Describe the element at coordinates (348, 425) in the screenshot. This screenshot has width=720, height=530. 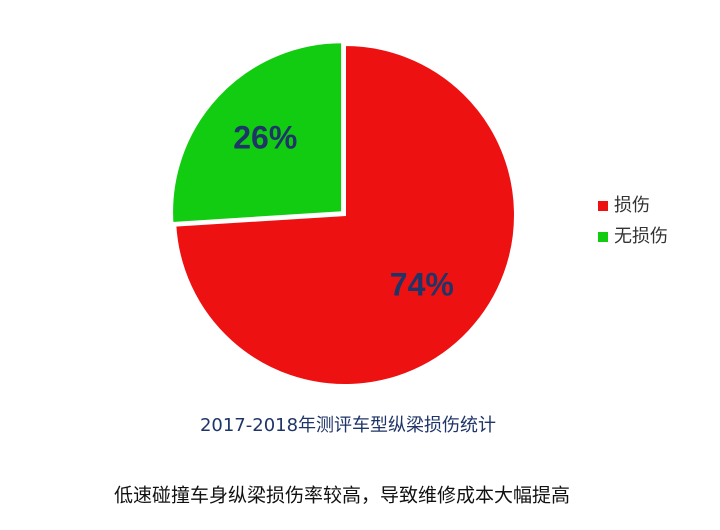
I see `chart-title: 2017-2018年测评车型纵梁损伤统计` at that location.